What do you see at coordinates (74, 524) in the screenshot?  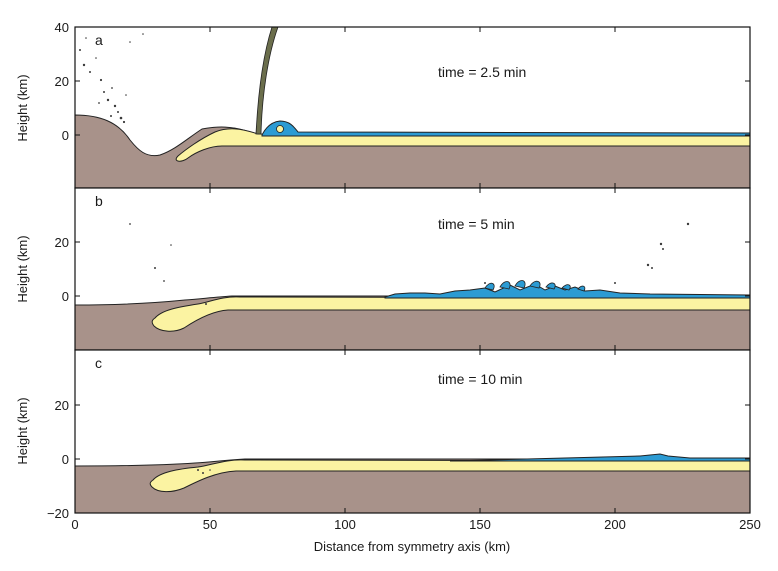 I see `xtick-0: 0` at bounding box center [74, 524].